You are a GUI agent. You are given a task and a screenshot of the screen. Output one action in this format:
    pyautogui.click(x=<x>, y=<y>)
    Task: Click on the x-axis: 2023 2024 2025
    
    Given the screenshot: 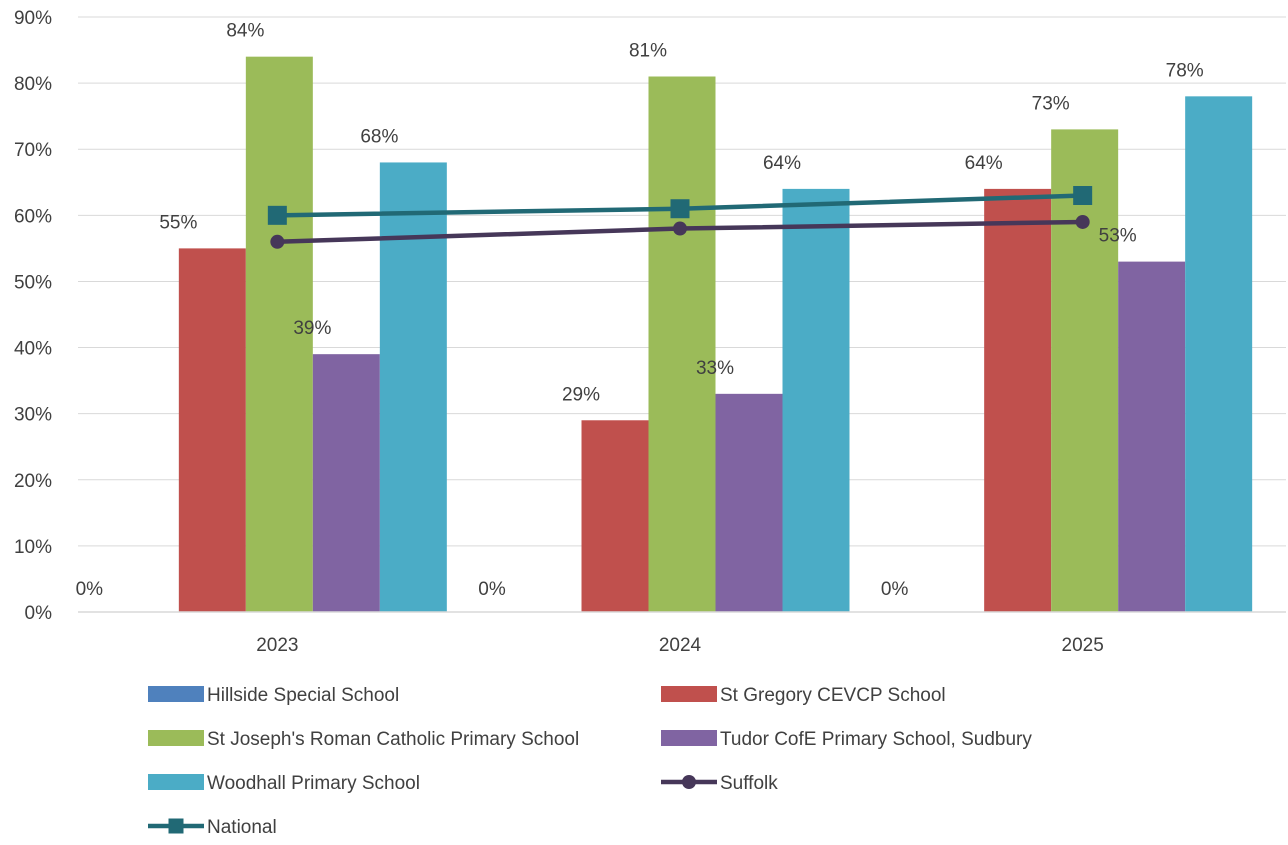 What is the action you would take?
    pyautogui.click(x=682, y=633)
    